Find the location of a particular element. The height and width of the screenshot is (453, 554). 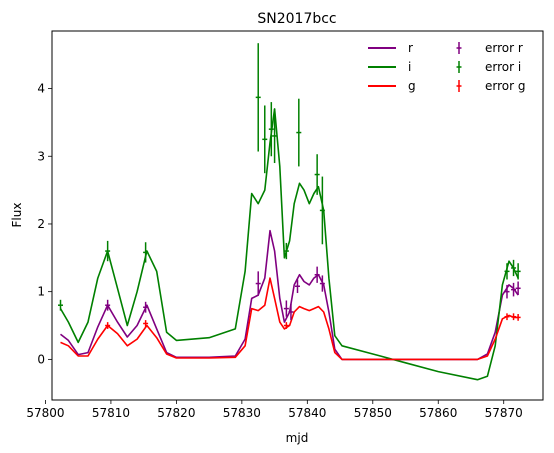

x-tick-label: 57850 is located at coordinates (373, 413).